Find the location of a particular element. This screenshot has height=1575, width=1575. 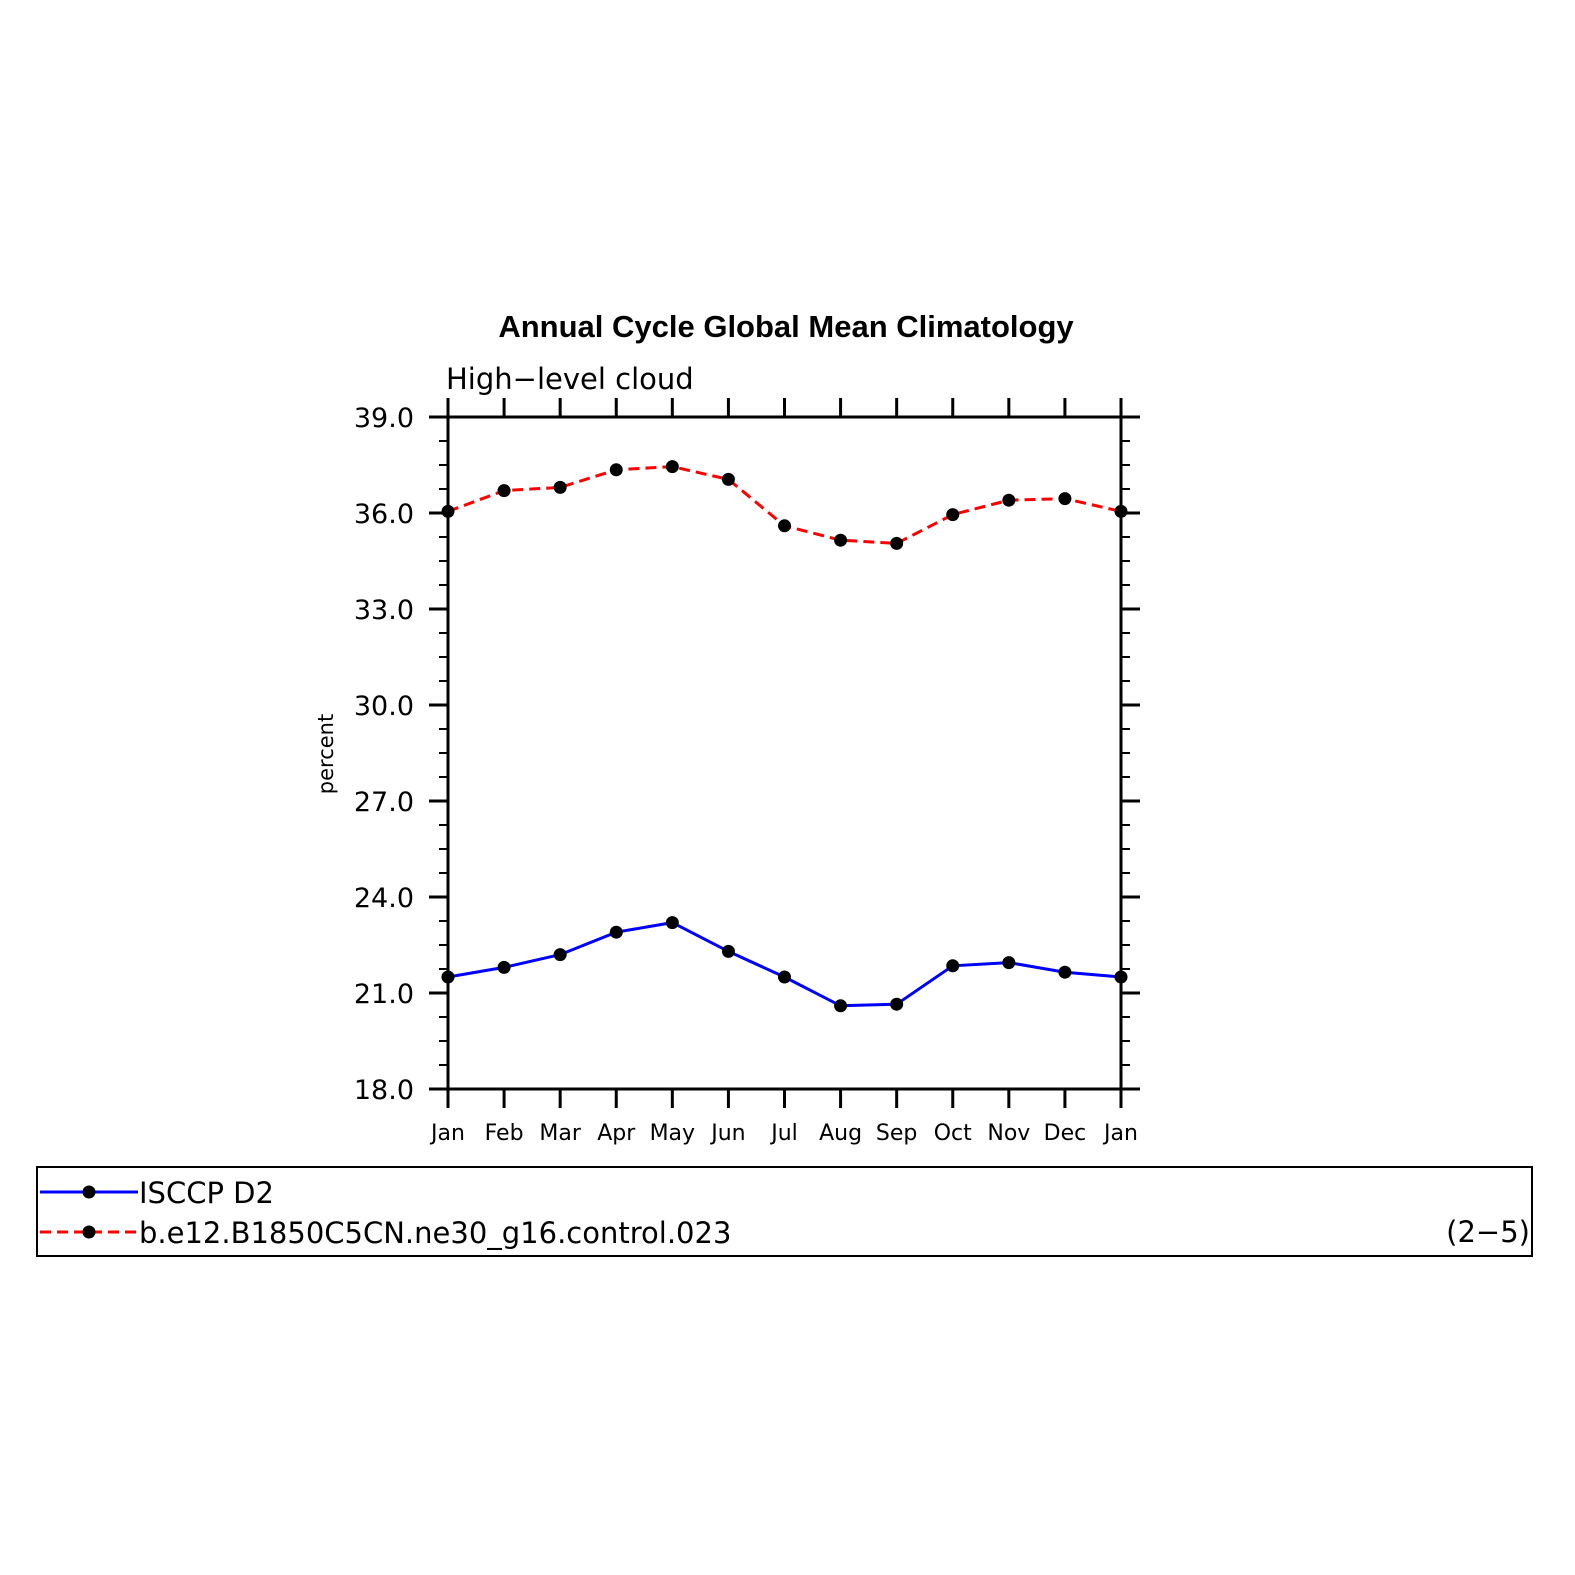

panel-label: (2−5) is located at coordinates (1488, 1232).